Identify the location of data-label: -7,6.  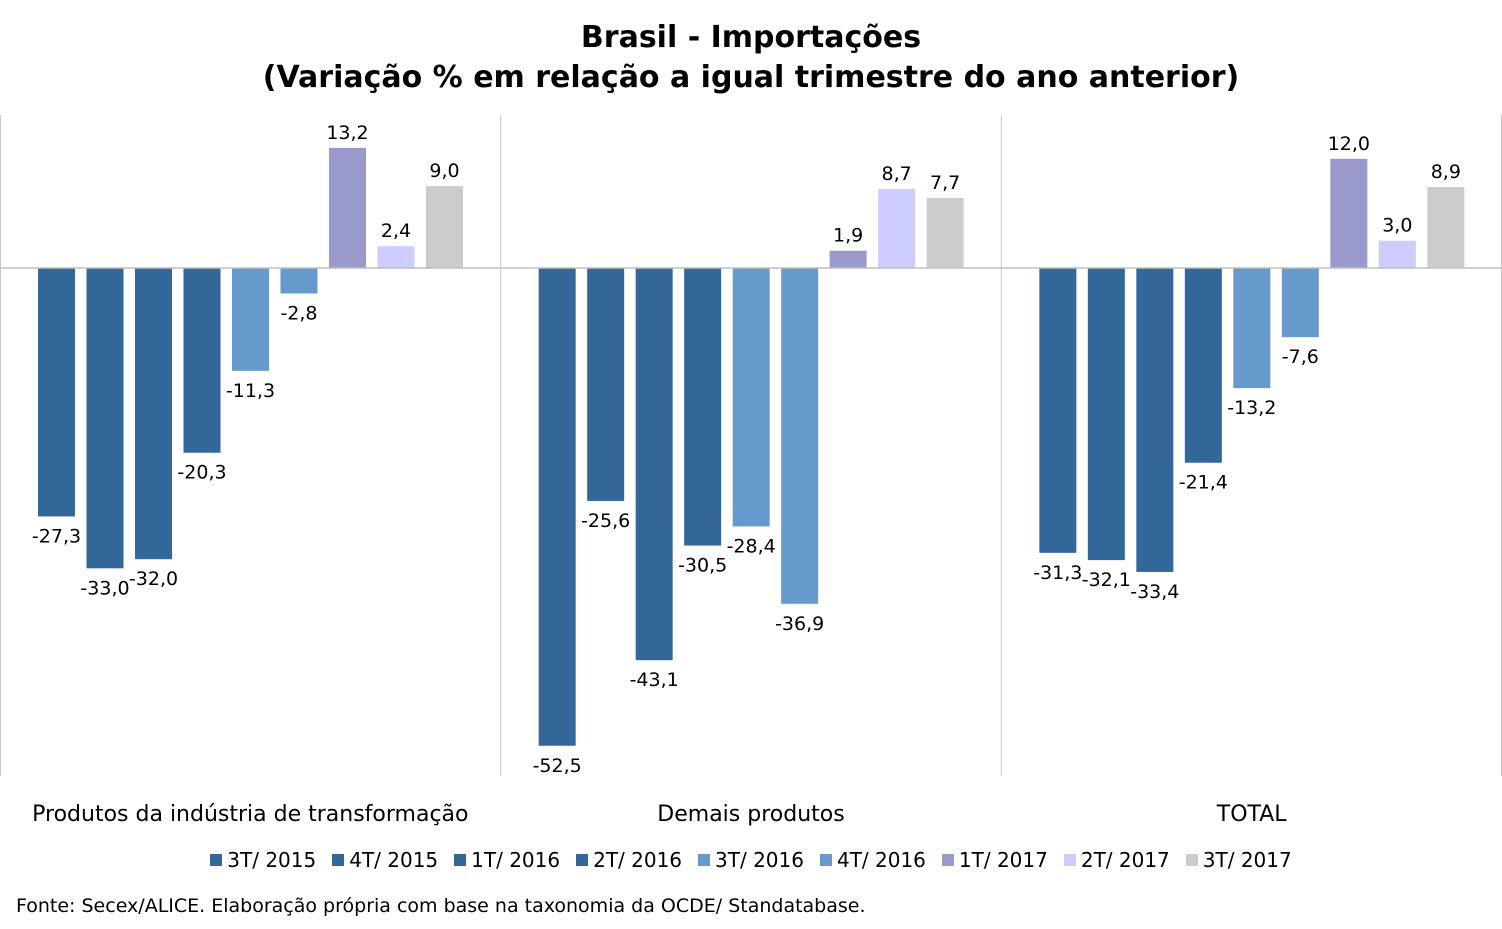
(1300, 357).